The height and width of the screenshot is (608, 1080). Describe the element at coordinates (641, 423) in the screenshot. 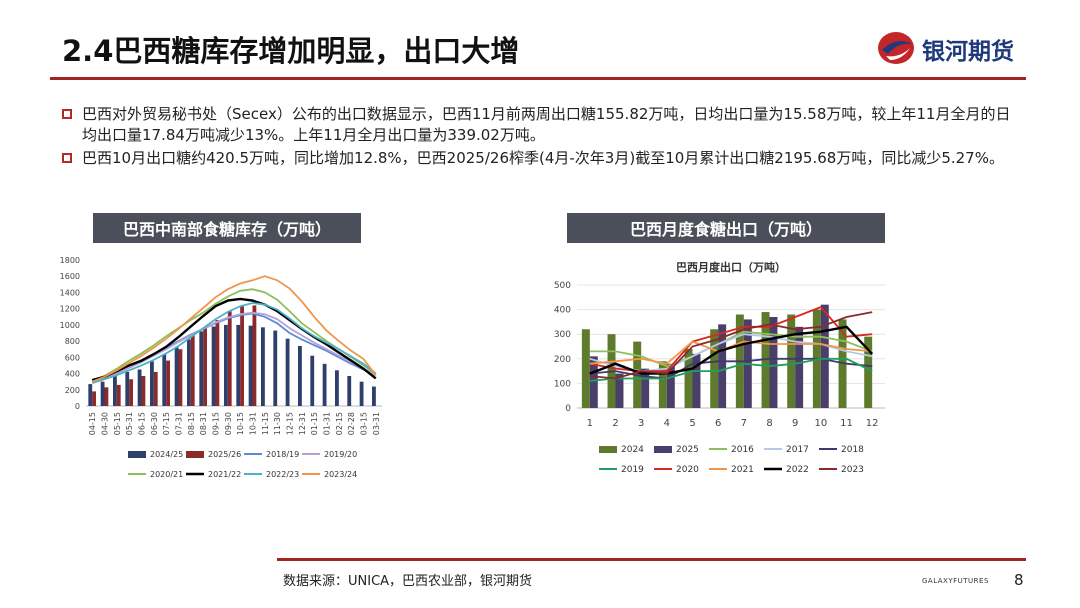

I see `x-tick-label: 3` at that location.